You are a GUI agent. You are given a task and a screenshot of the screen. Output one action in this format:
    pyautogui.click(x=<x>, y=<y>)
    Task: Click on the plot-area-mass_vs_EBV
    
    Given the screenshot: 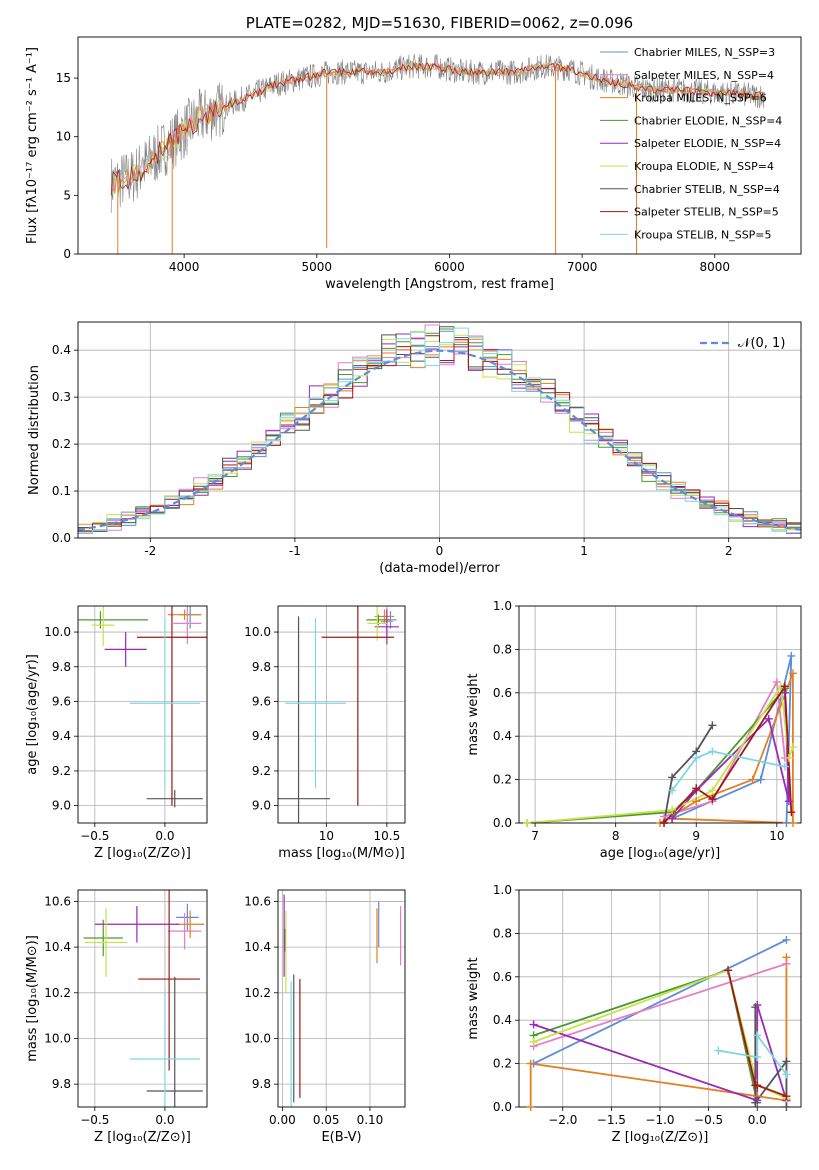 What is the action you would take?
    pyautogui.click(x=341, y=998)
    